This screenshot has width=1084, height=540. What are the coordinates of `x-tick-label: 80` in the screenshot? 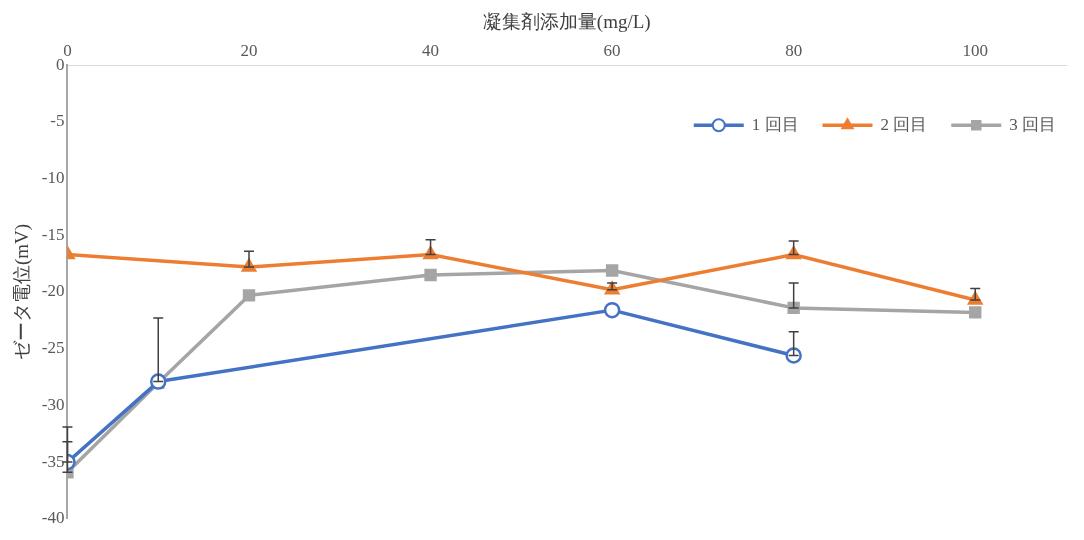 It's located at (794, 51).